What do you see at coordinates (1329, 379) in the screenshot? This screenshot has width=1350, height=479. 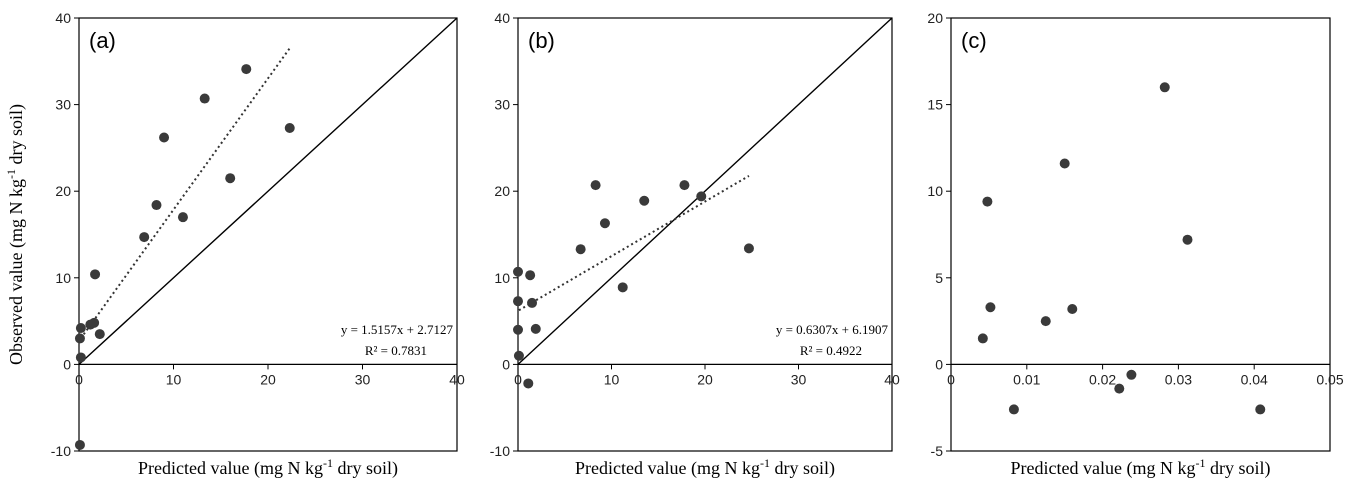 I see `x-tick-label: 0.05` at bounding box center [1329, 379].